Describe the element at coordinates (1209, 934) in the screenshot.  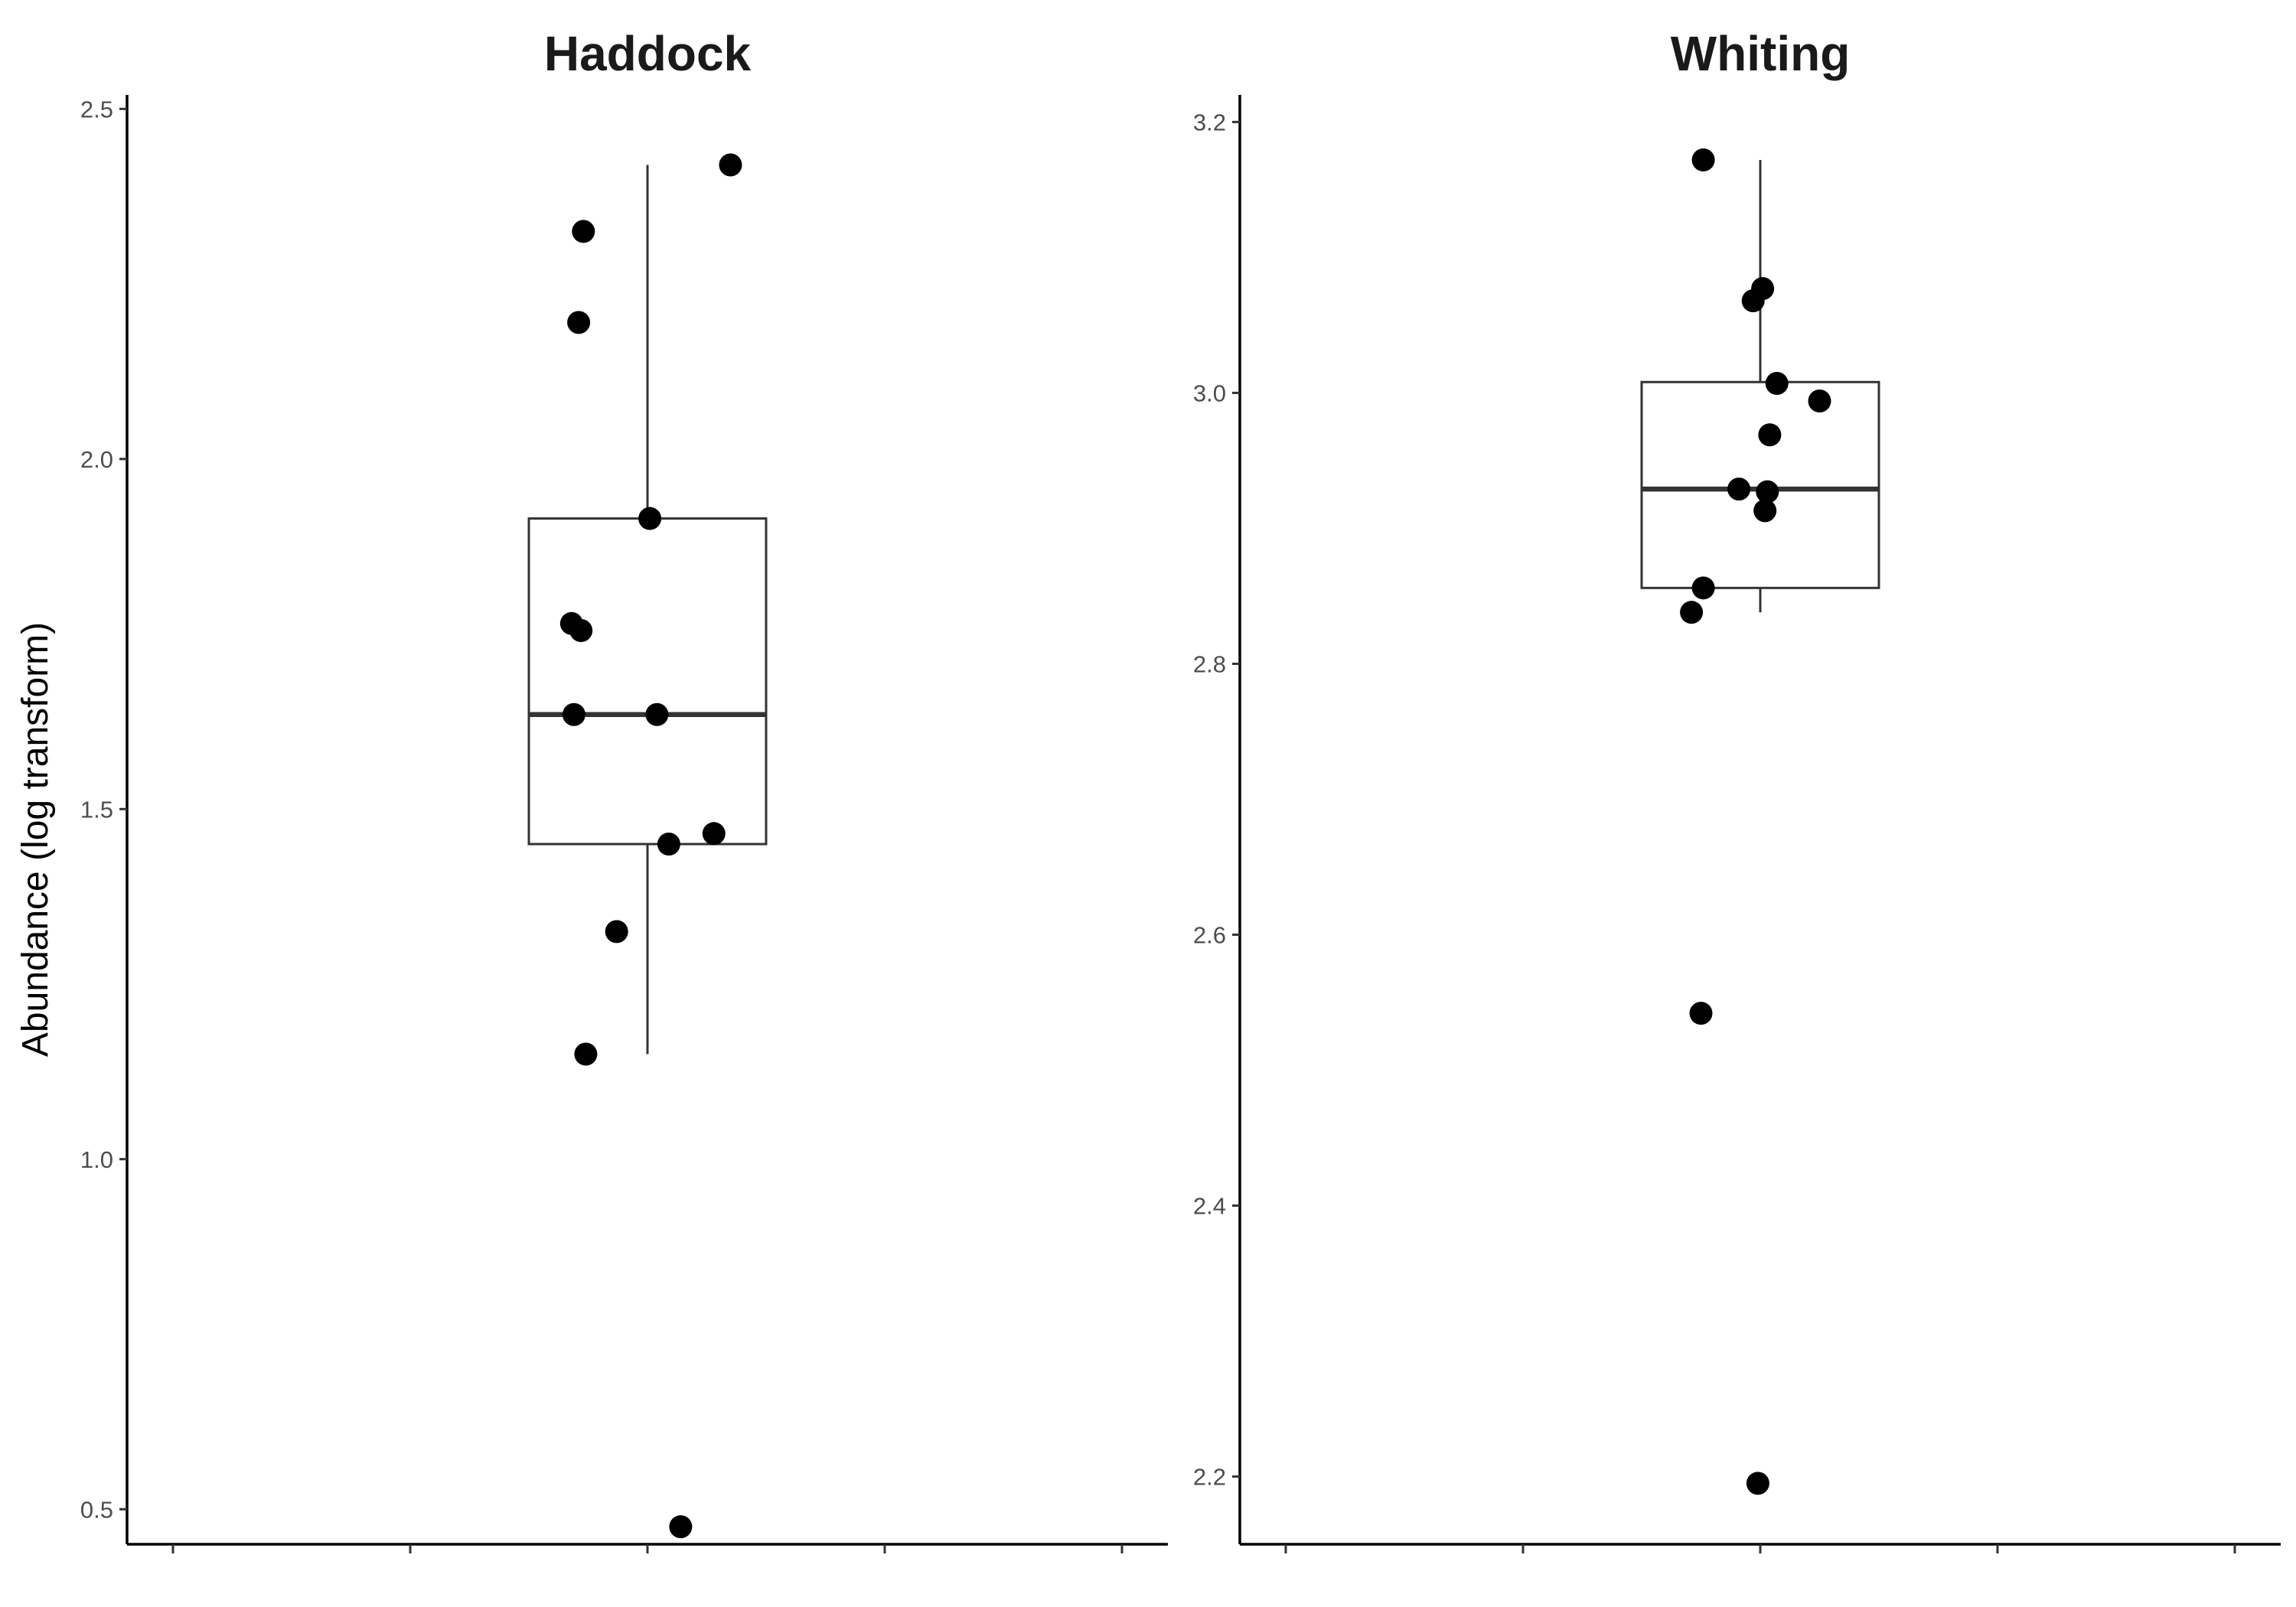
I see `y-tick-label: 2.6` at that location.